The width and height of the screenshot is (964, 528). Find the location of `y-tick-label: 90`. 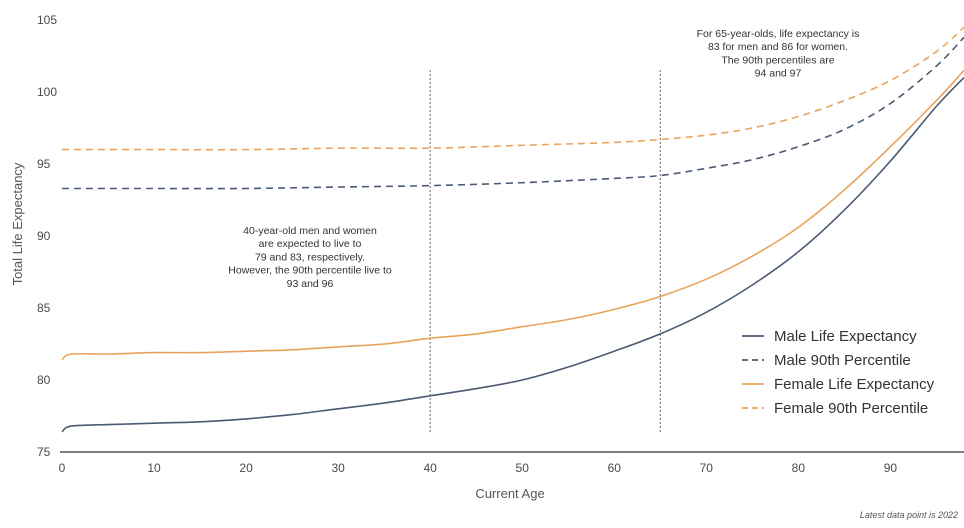

y-tick-label: 90 is located at coordinates (44, 236).